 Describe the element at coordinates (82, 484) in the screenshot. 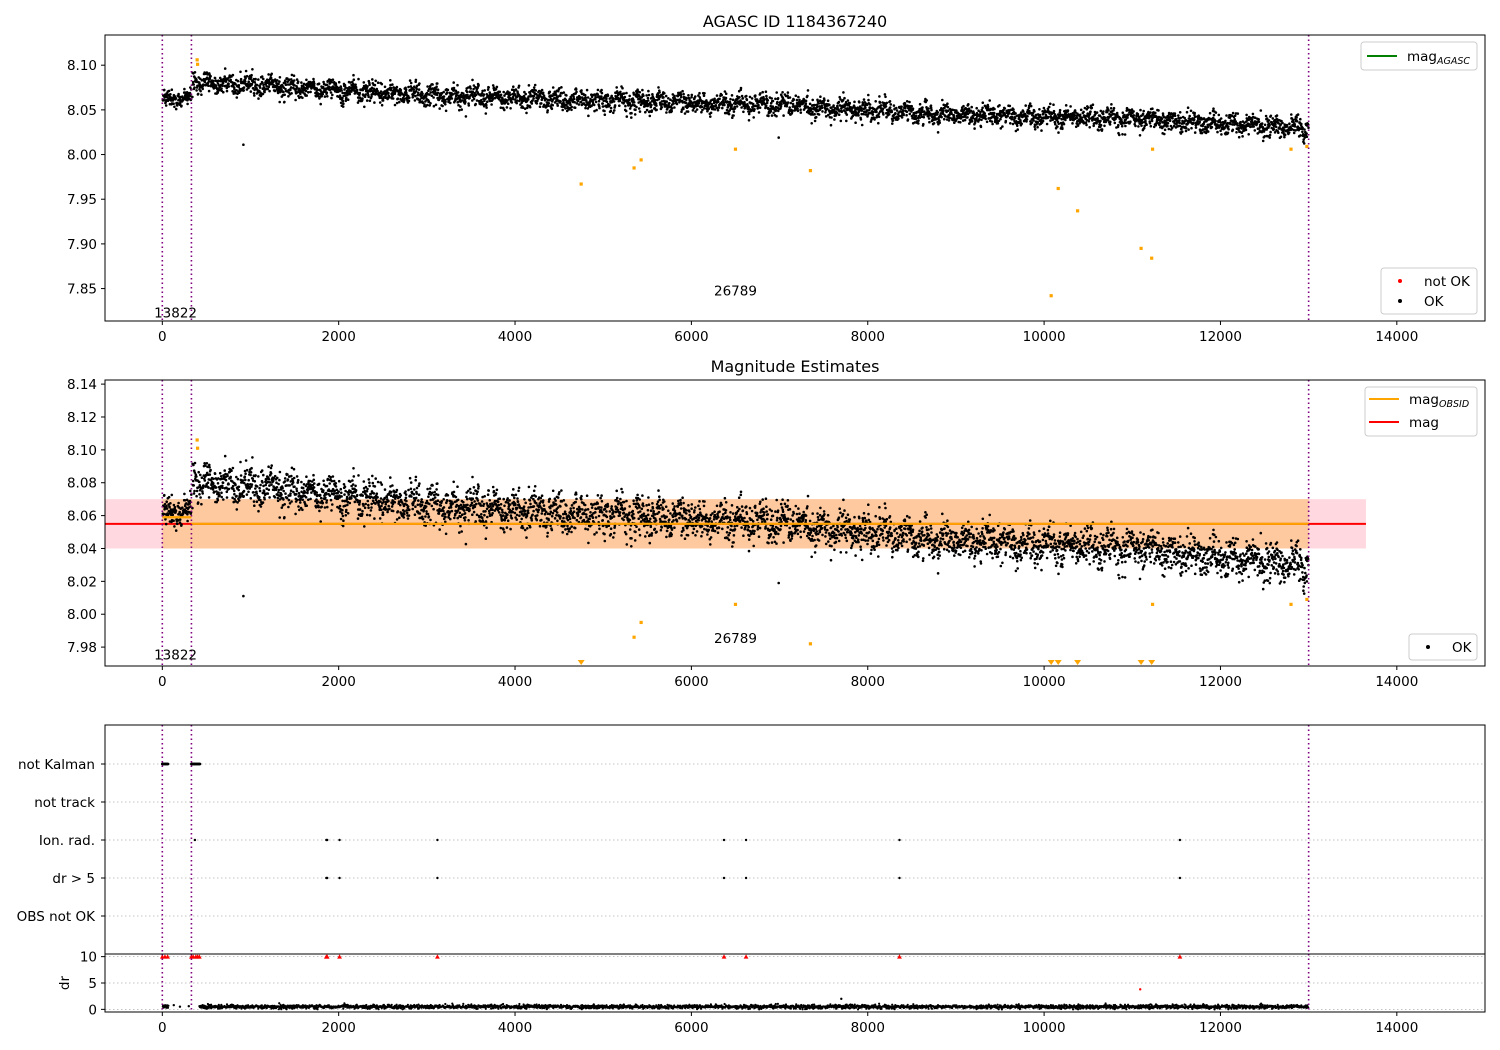

I see `y-tick-label: 8.08` at that location.